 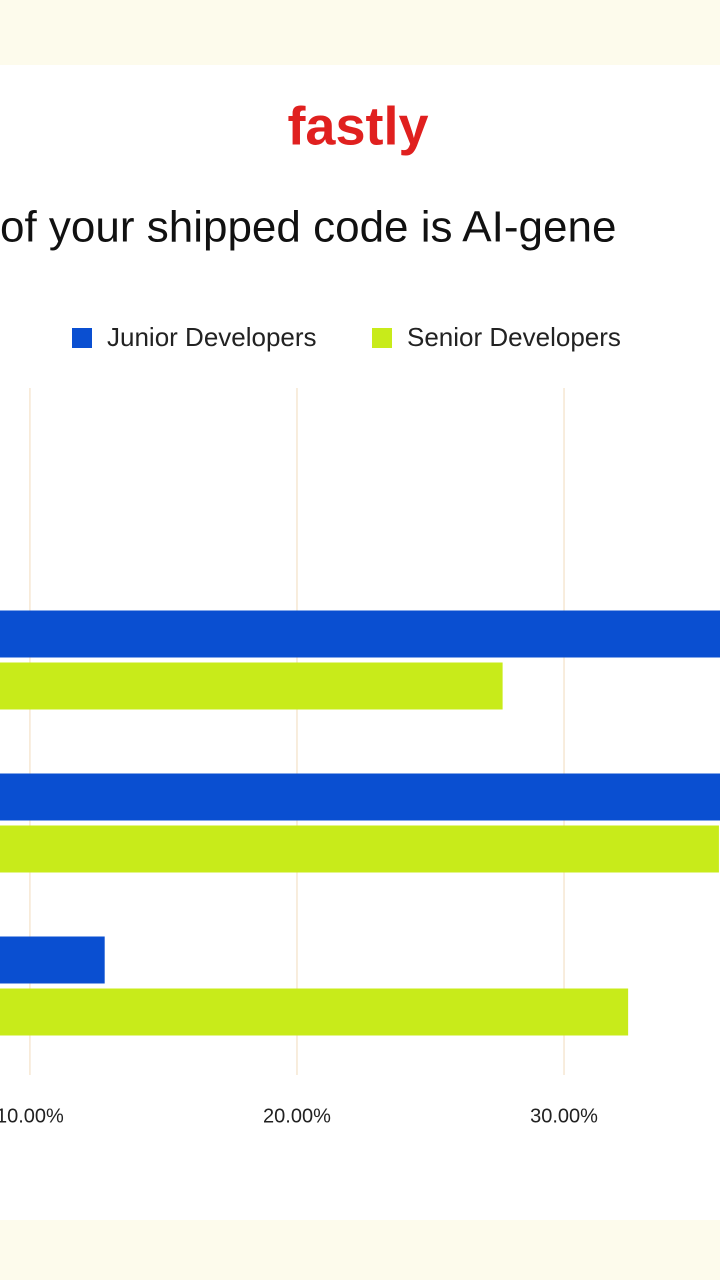 What do you see at coordinates (32, 1116) in the screenshot?
I see `x-tick-label: 10.00%` at bounding box center [32, 1116].